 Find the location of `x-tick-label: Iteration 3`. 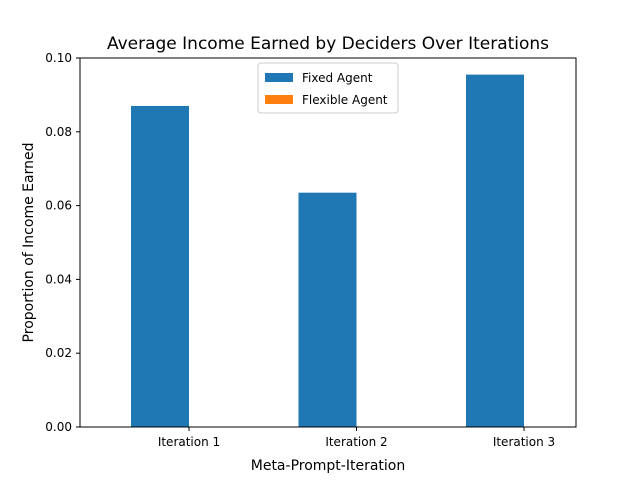

x-tick-label: Iteration 3 is located at coordinates (524, 442).